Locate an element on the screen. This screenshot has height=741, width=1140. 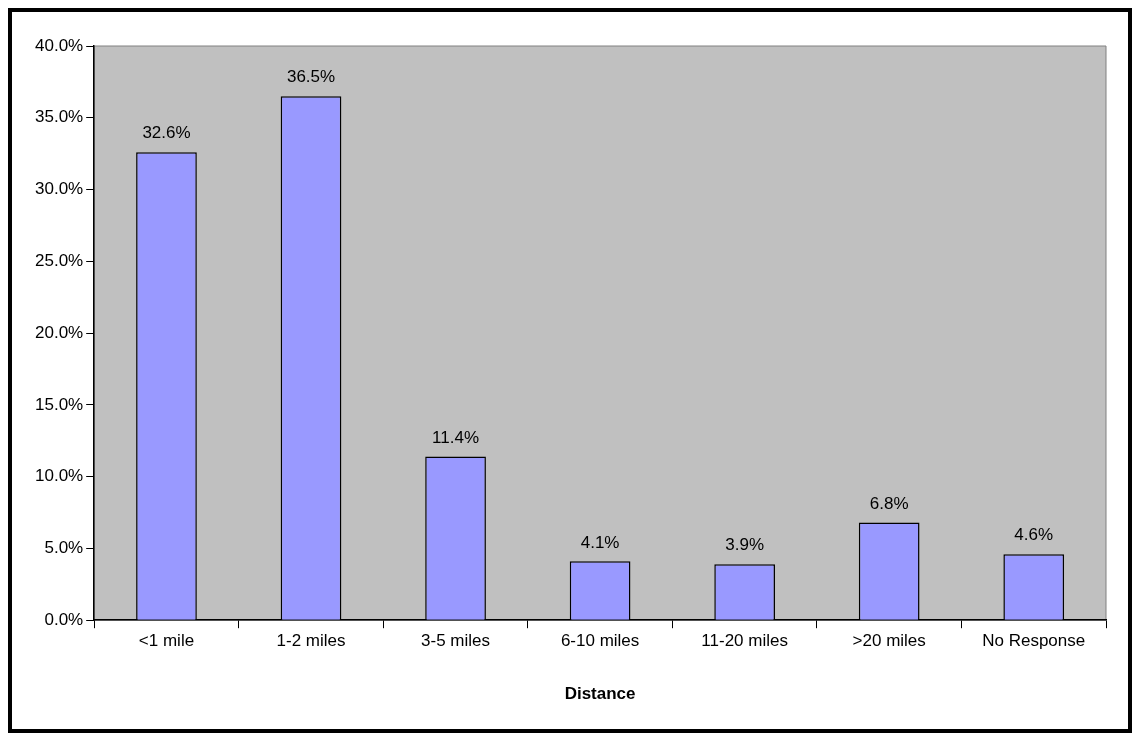
y-tick-label: 25.0% is located at coordinates (59, 261).